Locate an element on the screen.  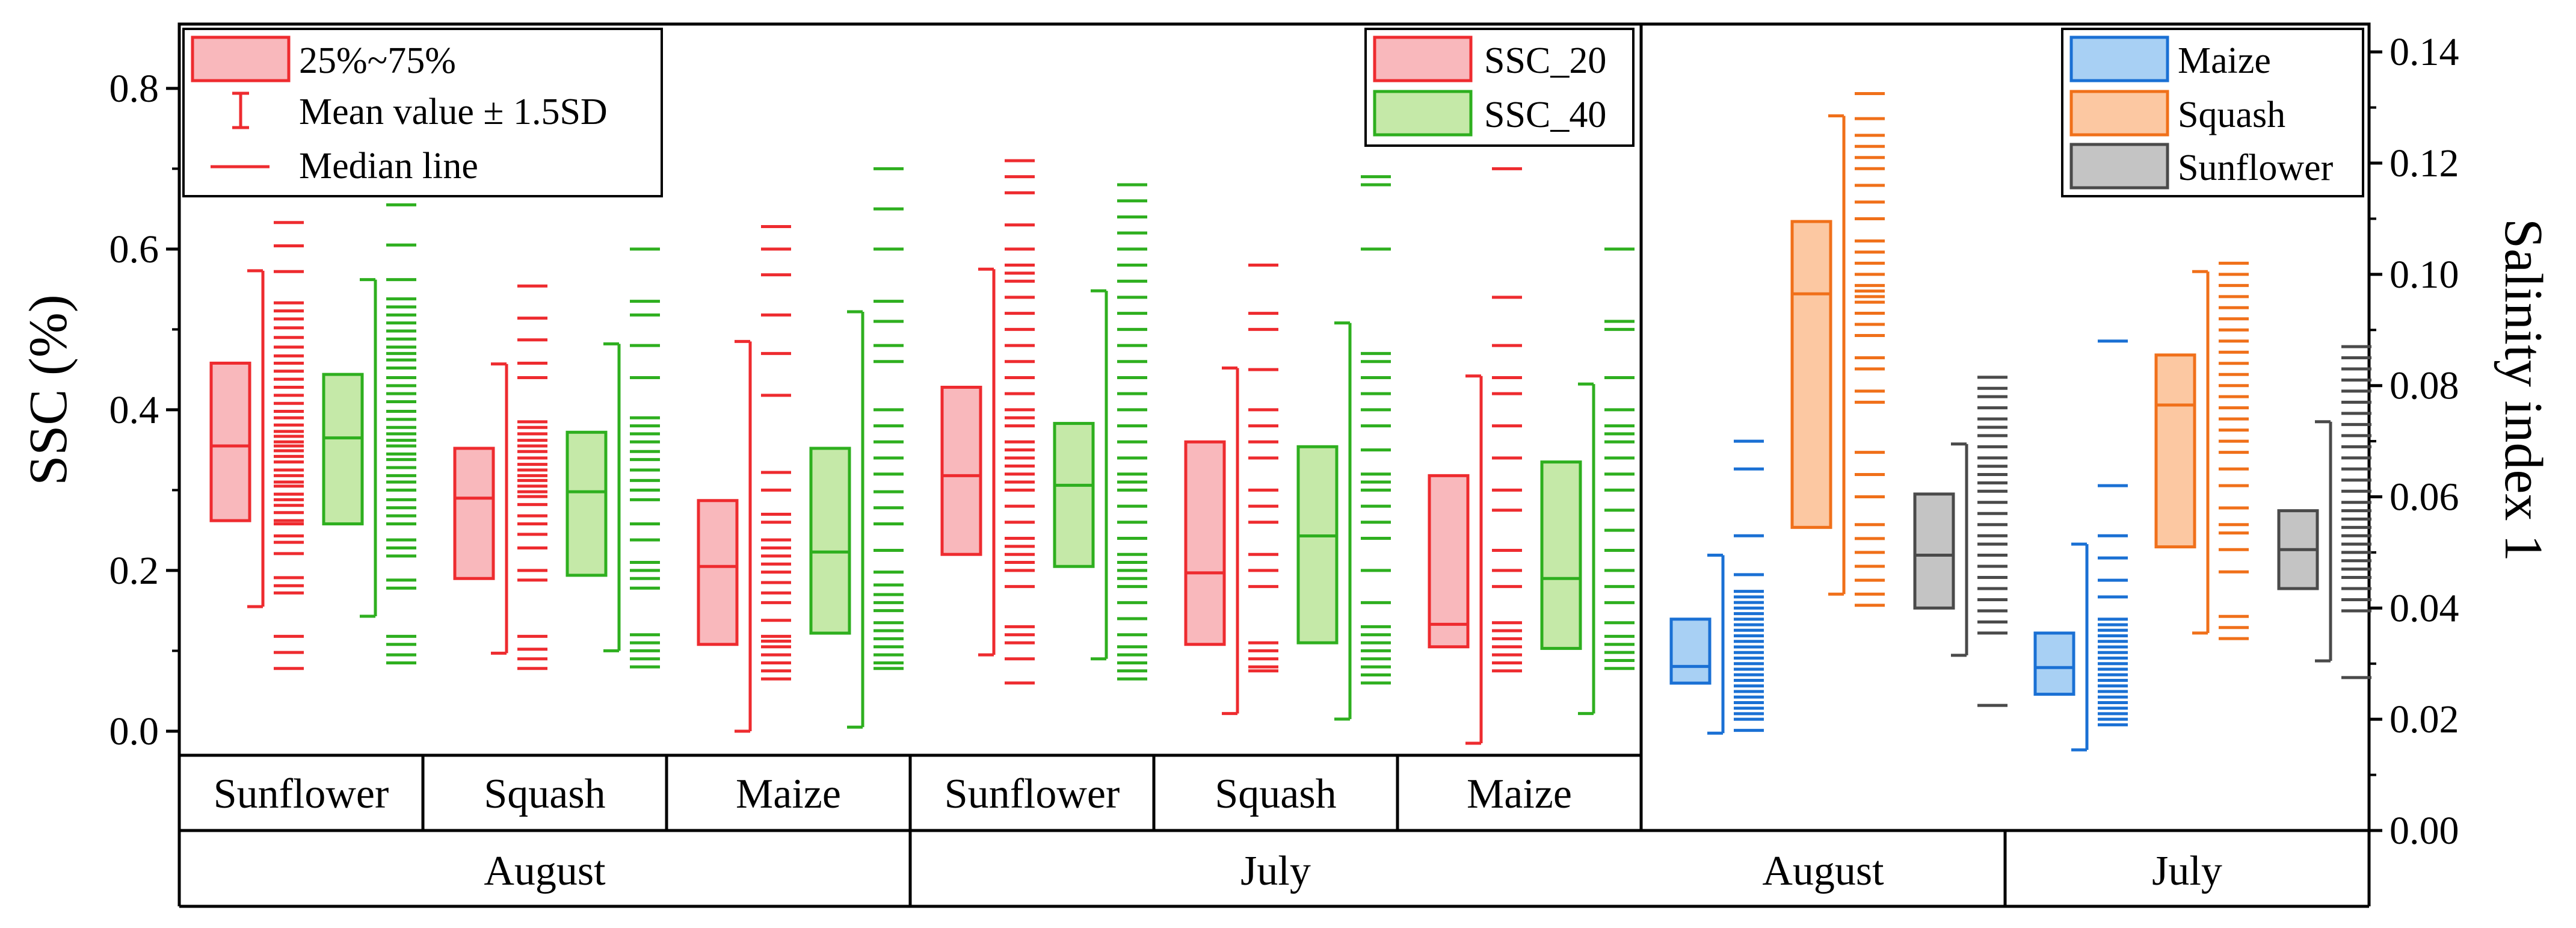
sunflower-index-box is located at coordinates (1934, 551).